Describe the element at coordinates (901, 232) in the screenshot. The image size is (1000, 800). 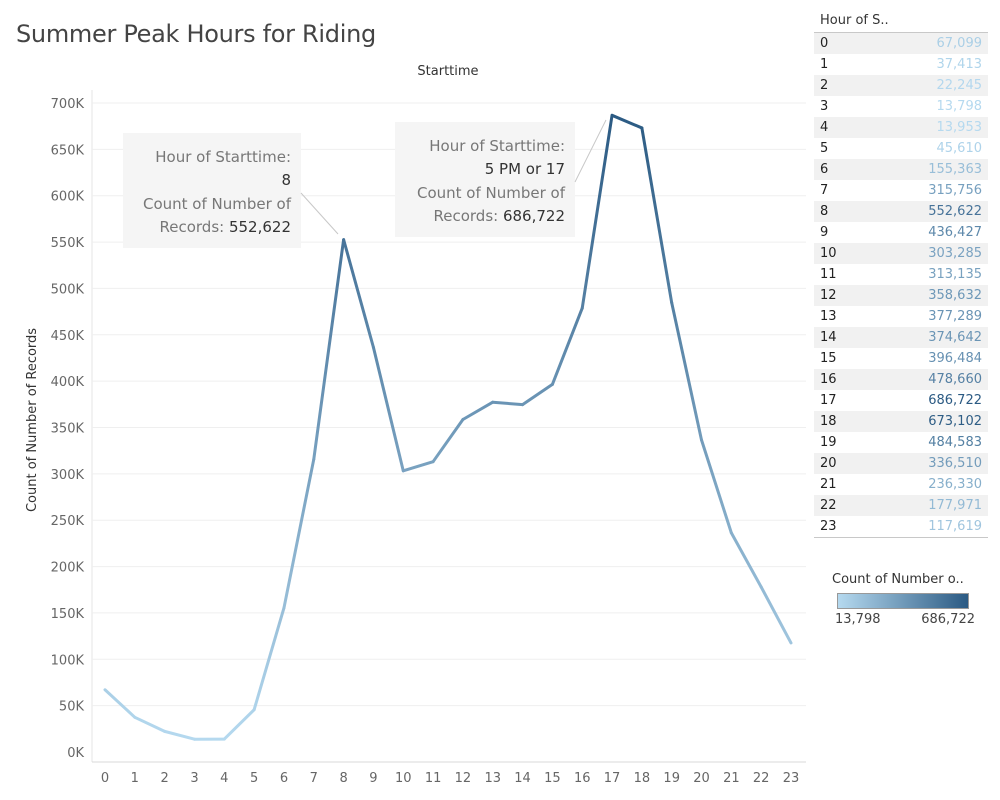
I see `table-row: 9 436,427` at that location.